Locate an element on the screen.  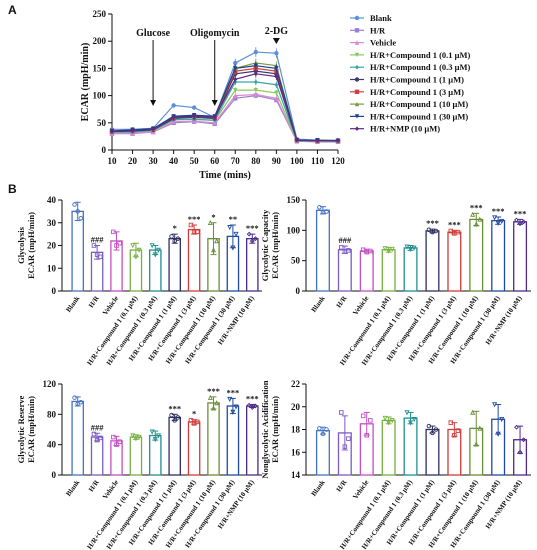
x-tick-label: 20 is located at coordinates (133, 161).